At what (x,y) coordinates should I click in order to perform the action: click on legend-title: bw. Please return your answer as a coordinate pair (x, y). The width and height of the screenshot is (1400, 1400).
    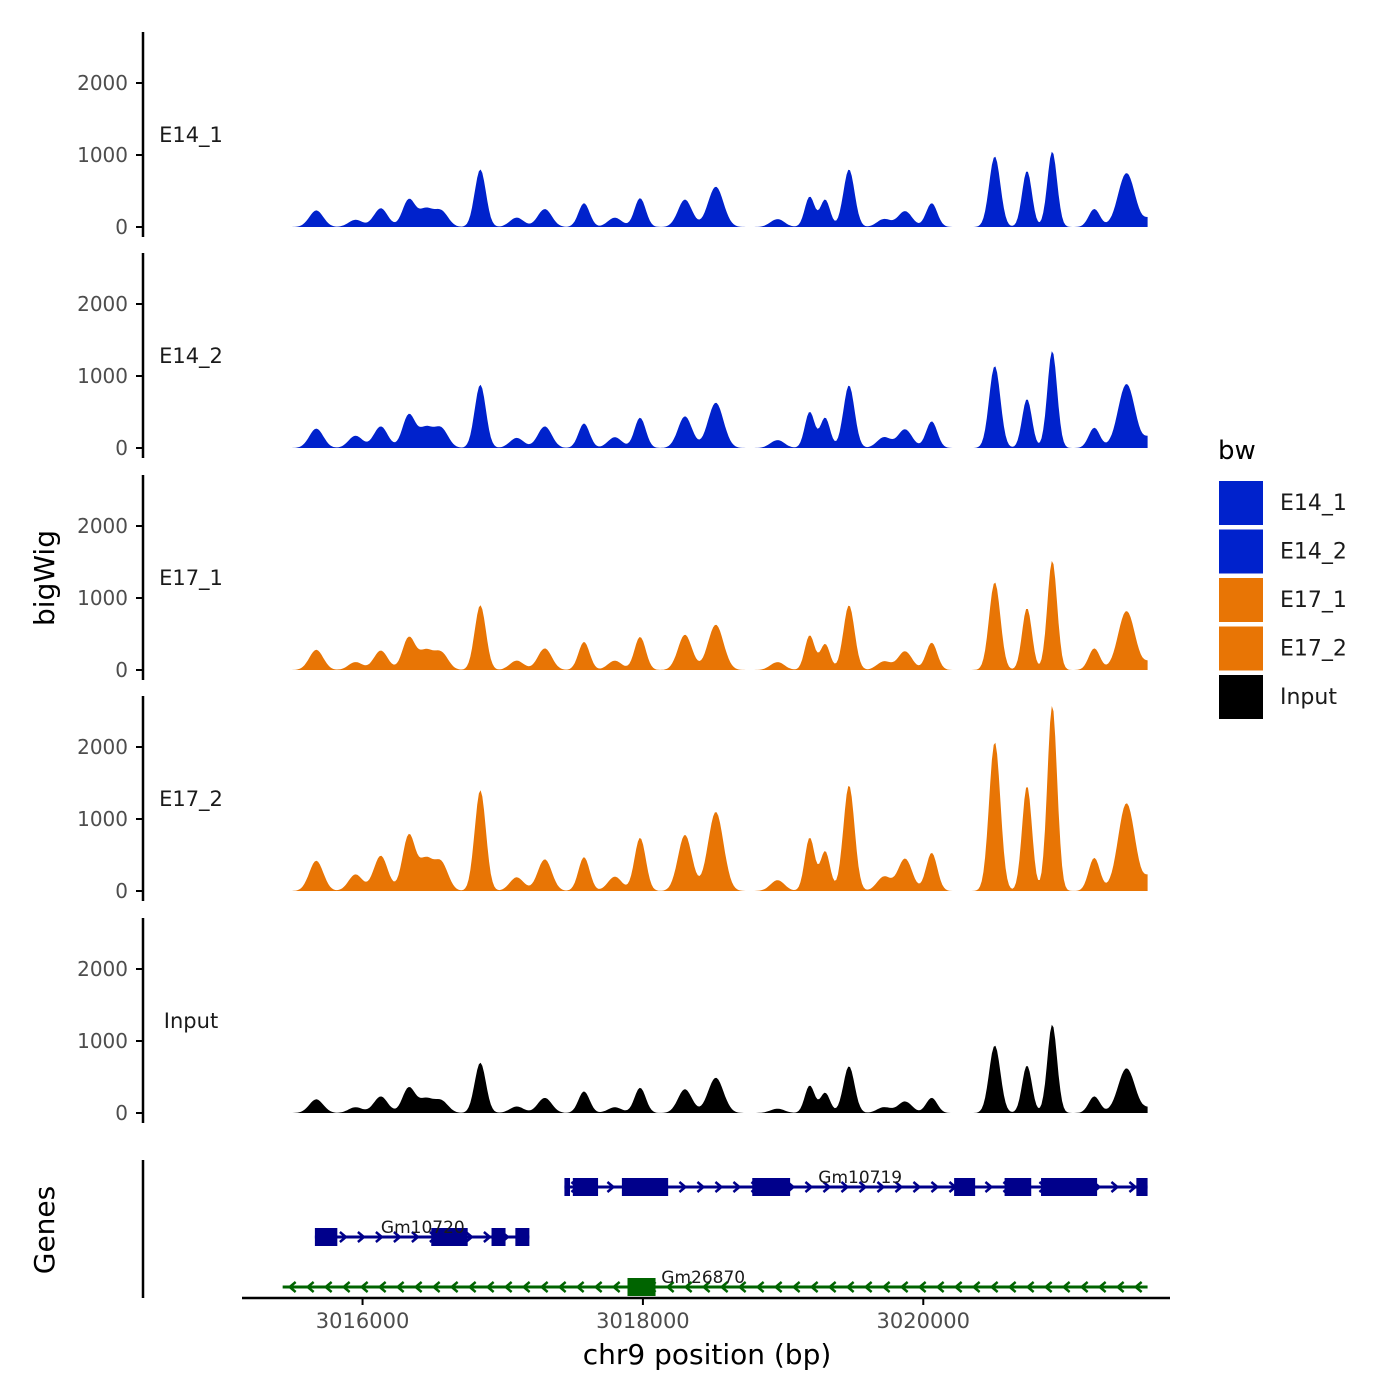
    Looking at the image, I should click on (1237, 451).